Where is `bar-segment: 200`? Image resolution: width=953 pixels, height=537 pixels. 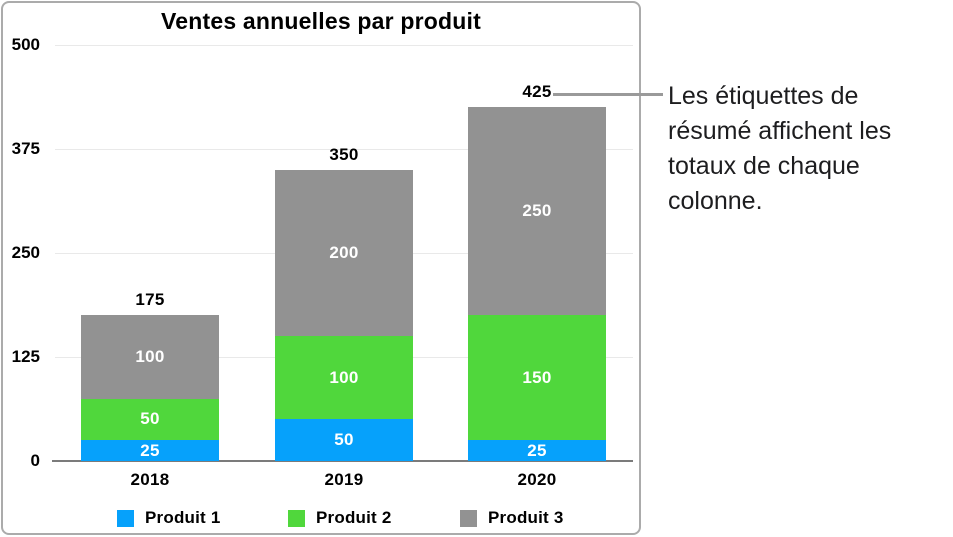
bar-segment: 200 is located at coordinates (344, 253).